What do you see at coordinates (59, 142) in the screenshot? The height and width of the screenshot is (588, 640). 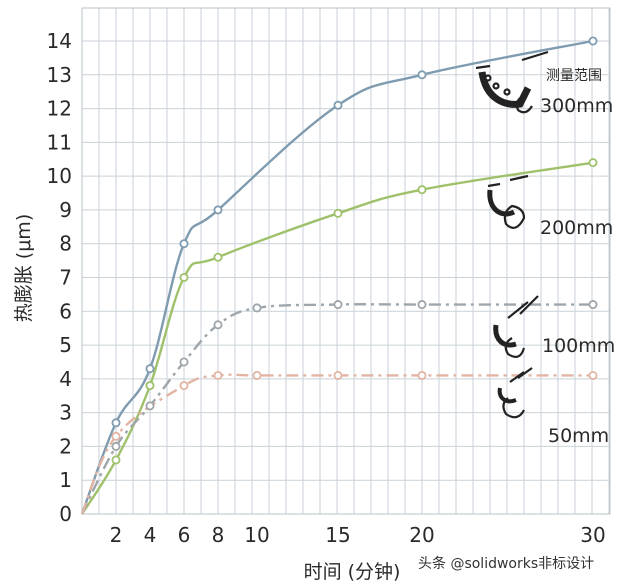 I see `y-tick-label: 11` at bounding box center [59, 142].